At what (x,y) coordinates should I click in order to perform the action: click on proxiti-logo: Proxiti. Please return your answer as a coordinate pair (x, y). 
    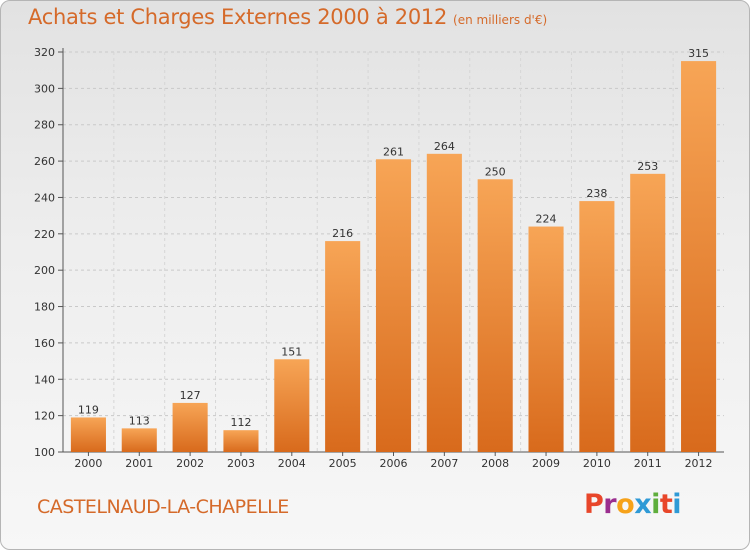
    Looking at the image, I should click on (633, 504).